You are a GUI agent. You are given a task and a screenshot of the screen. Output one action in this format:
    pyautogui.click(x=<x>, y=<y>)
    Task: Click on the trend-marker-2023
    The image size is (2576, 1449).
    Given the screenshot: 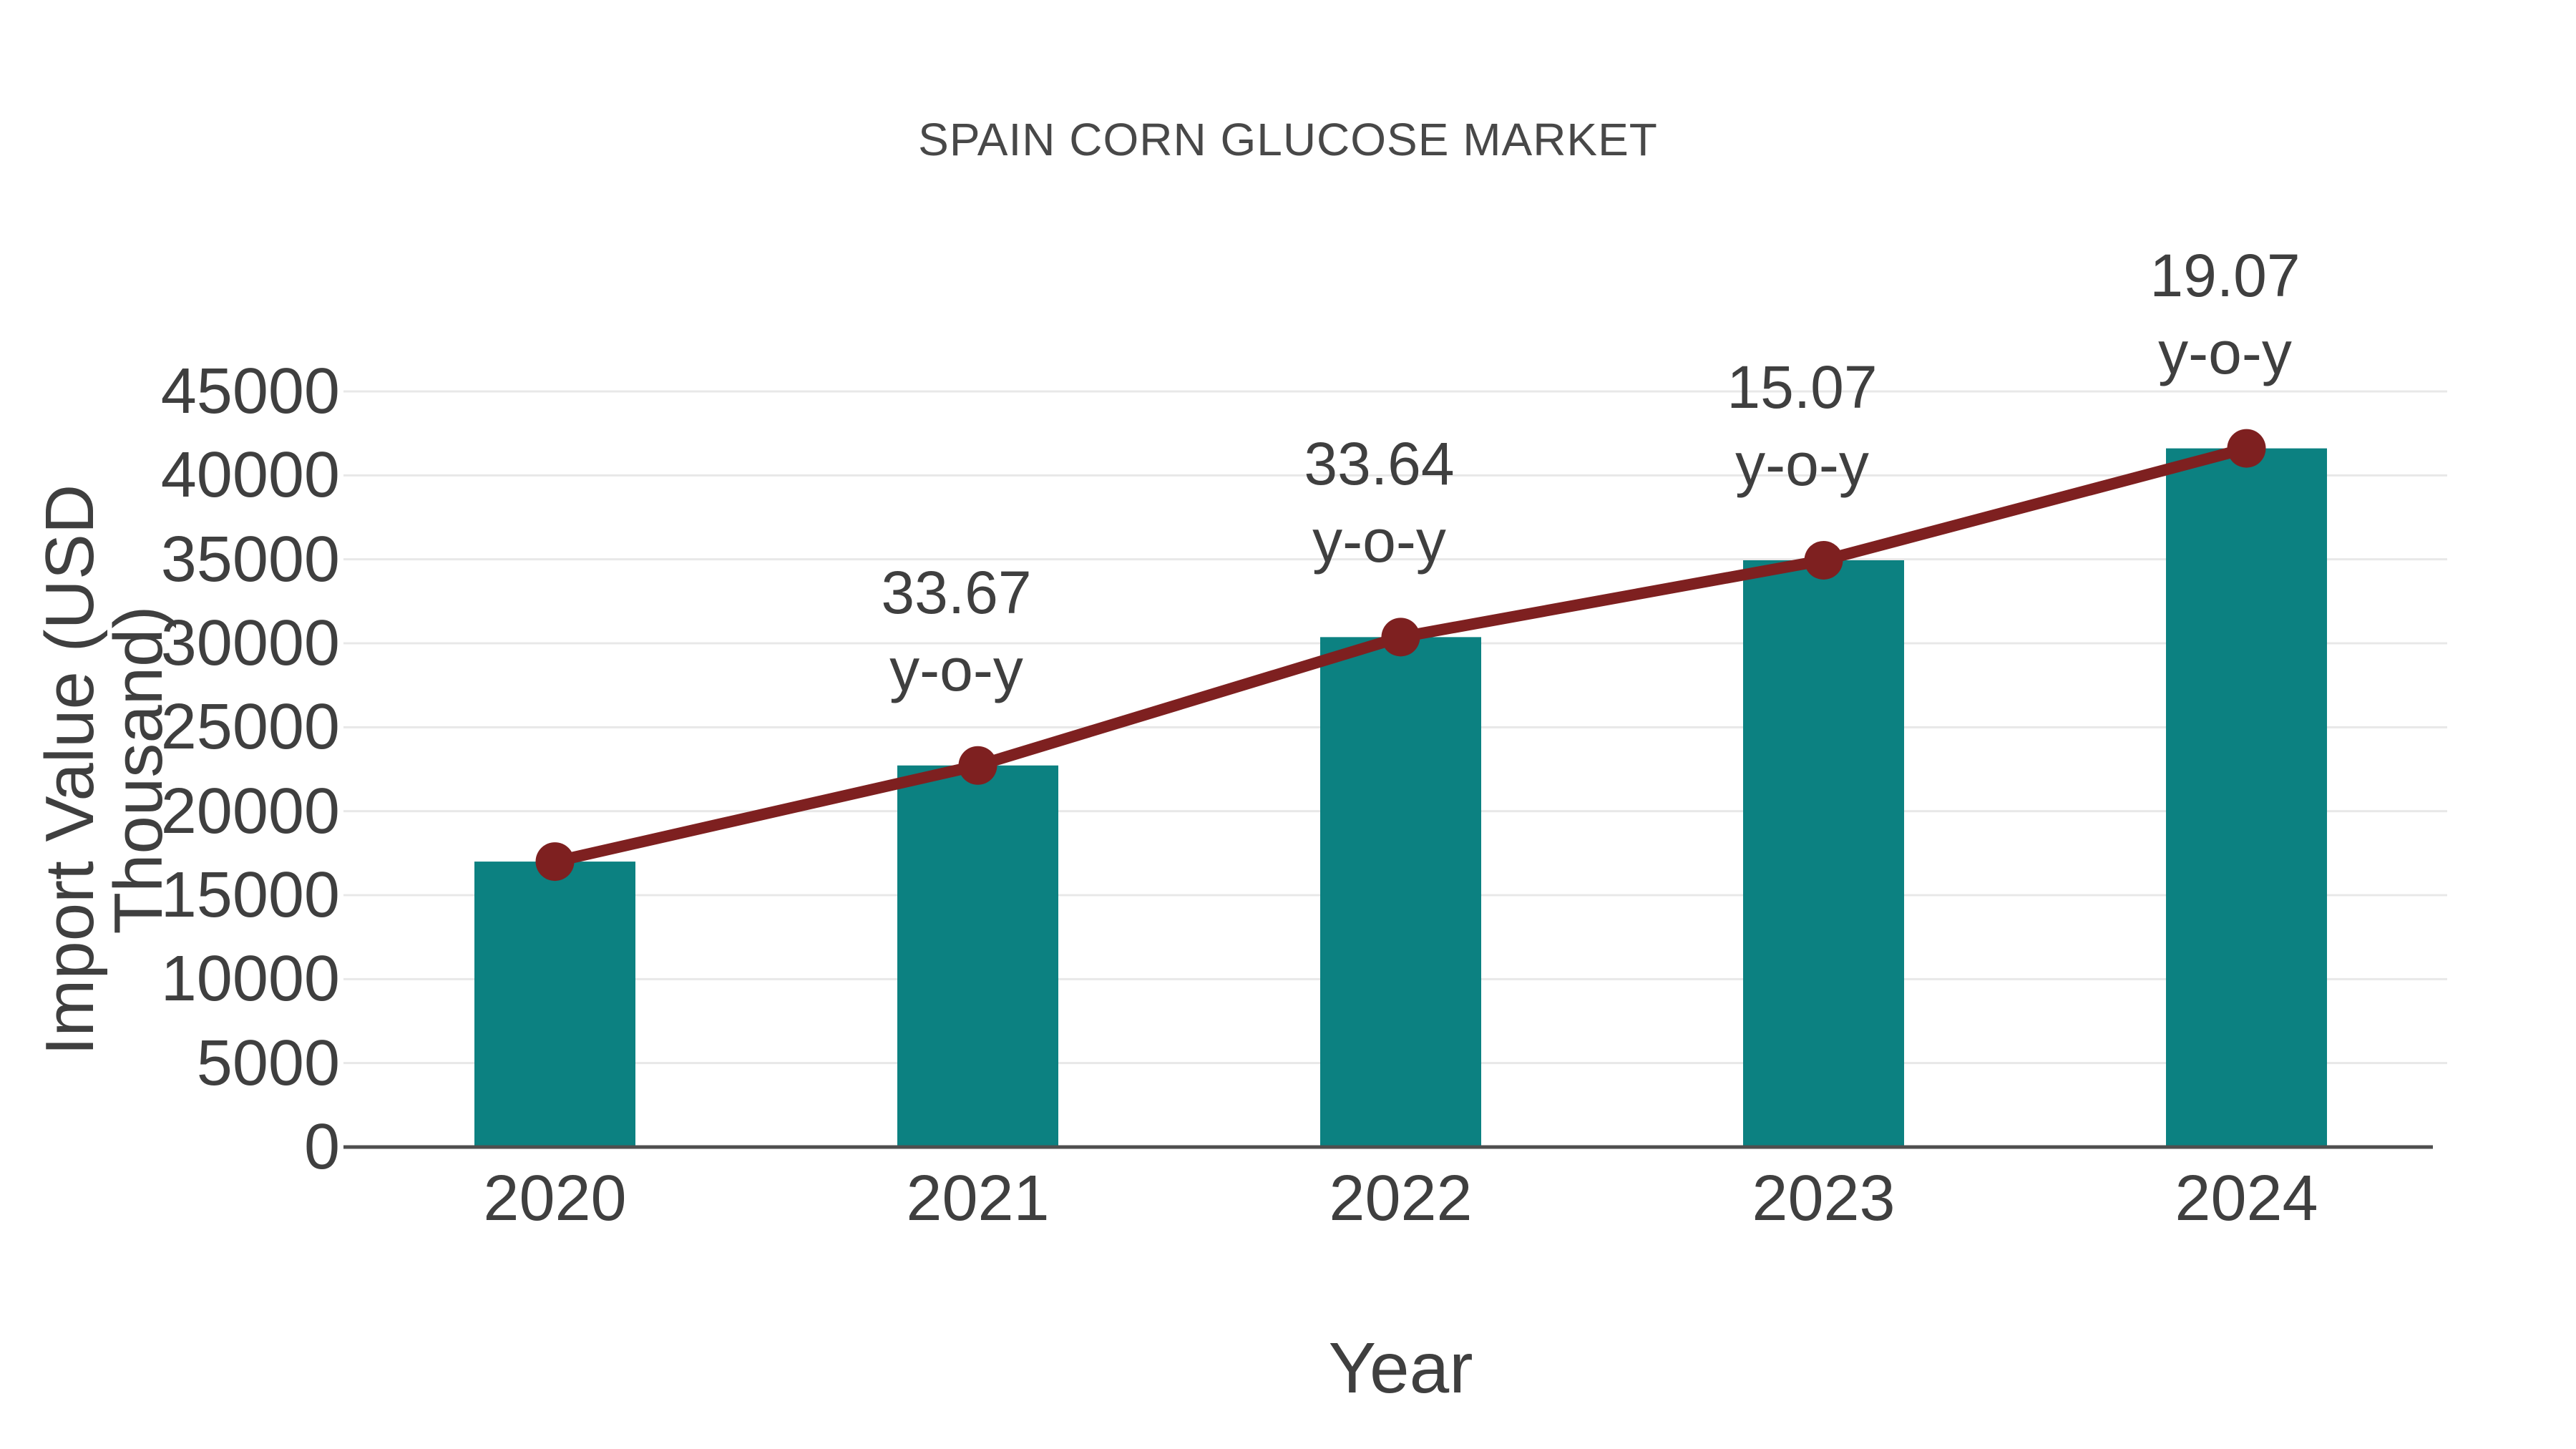 What is the action you would take?
    pyautogui.click(x=1823, y=560)
    